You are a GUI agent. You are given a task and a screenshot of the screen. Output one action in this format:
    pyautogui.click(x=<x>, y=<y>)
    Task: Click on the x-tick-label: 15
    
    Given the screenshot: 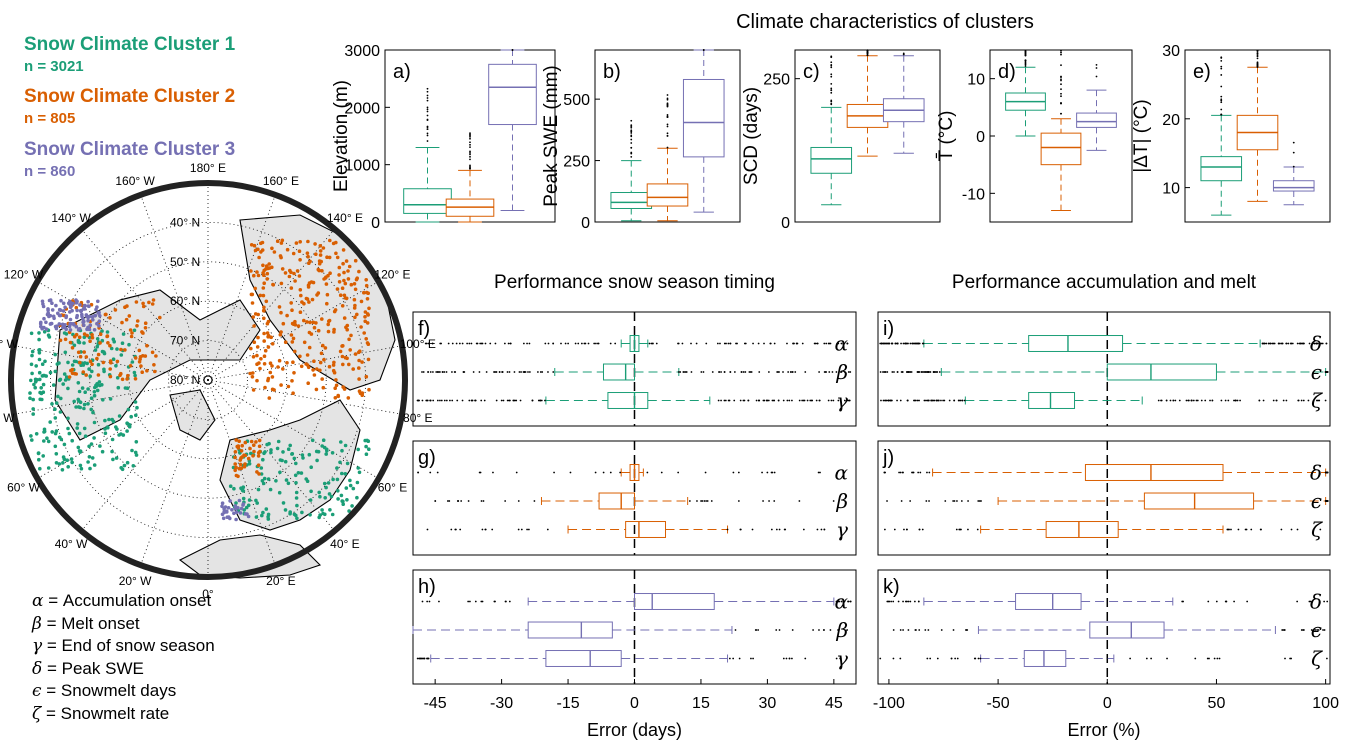 What is the action you would take?
    pyautogui.click(x=701, y=703)
    